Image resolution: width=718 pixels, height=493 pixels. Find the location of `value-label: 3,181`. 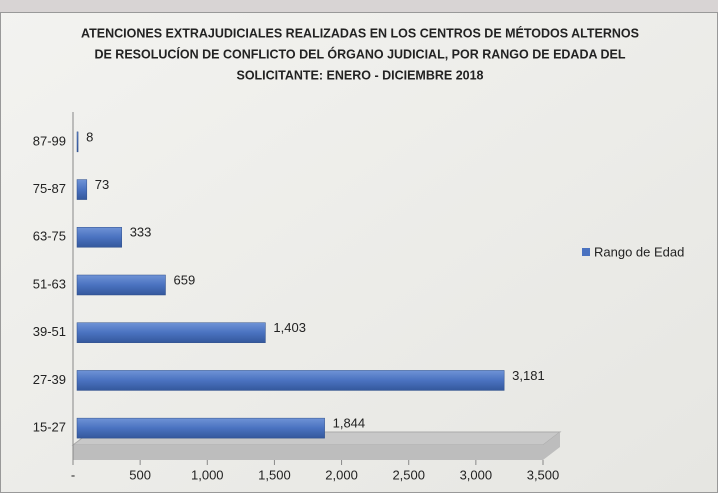

value-label: 3,181 is located at coordinates (528, 375).